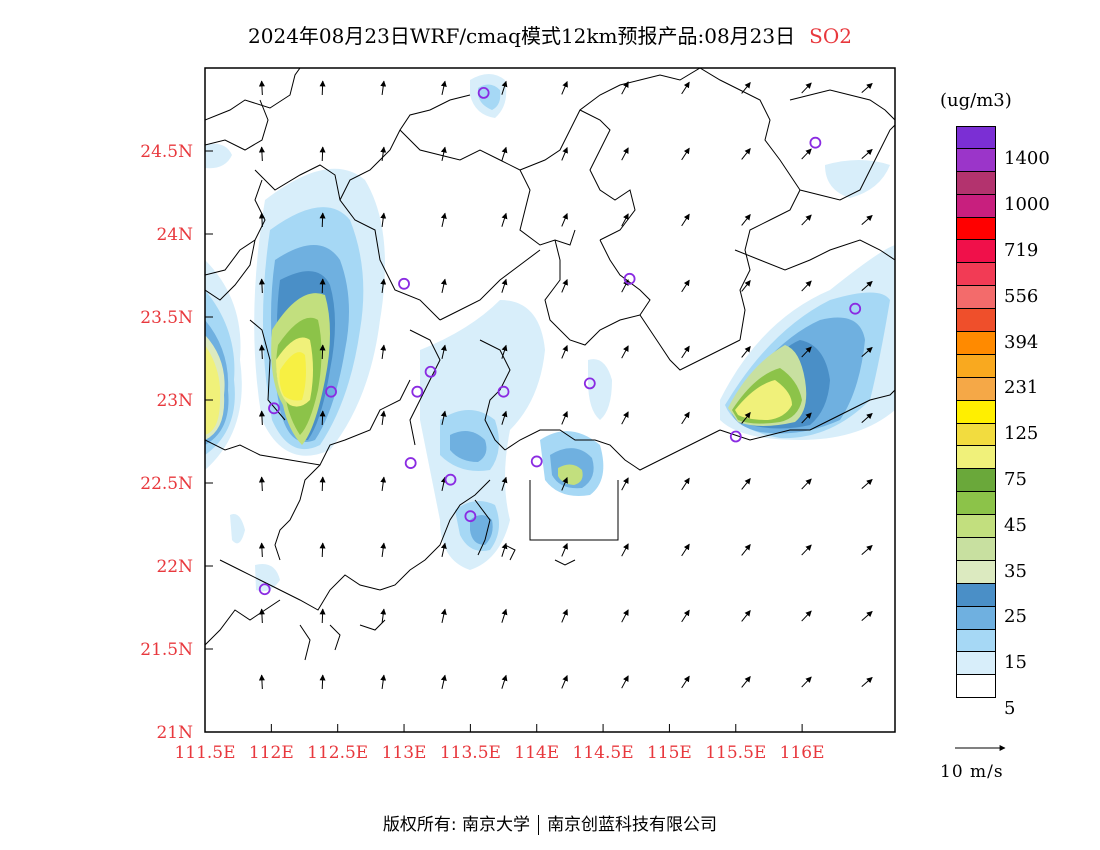 The height and width of the screenshot is (850, 1100). I want to click on colorbar-label: 719, so click(1021, 250).